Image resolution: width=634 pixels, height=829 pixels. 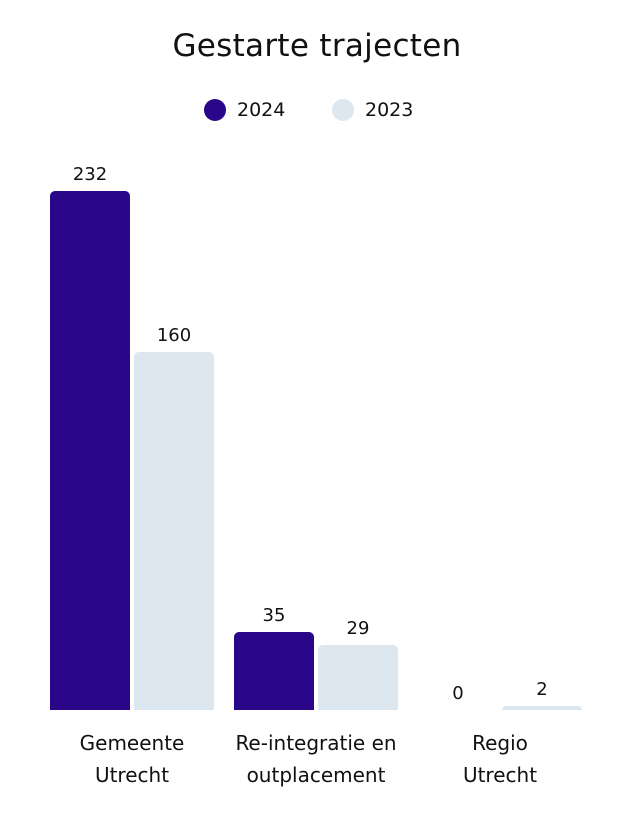 I want to click on legend-label: 2024, so click(x=261, y=110).